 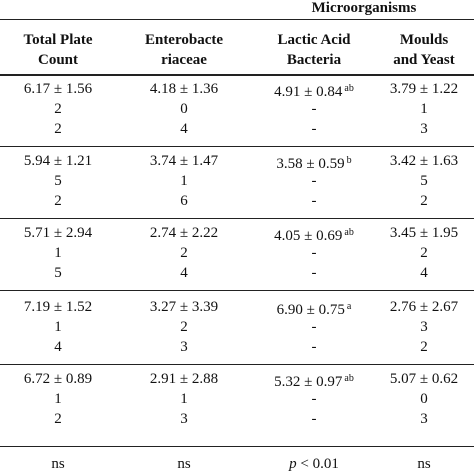 I want to click on cell-value: 5.71 ± 2.94, so click(x=58, y=233).